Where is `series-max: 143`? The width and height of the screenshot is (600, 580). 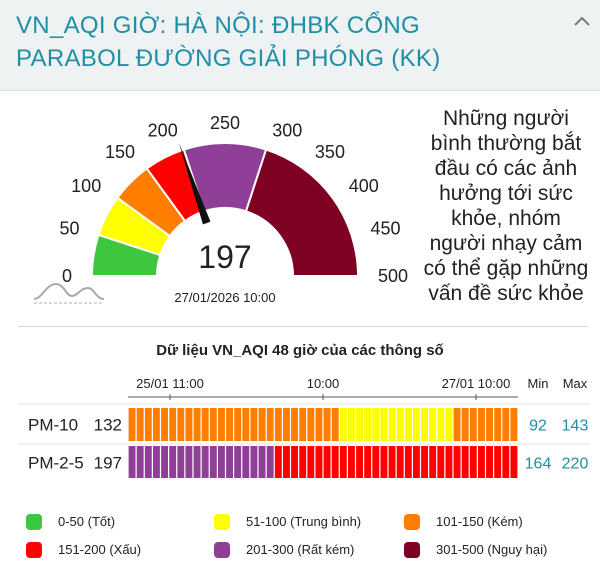 series-max: 143 is located at coordinates (575, 426).